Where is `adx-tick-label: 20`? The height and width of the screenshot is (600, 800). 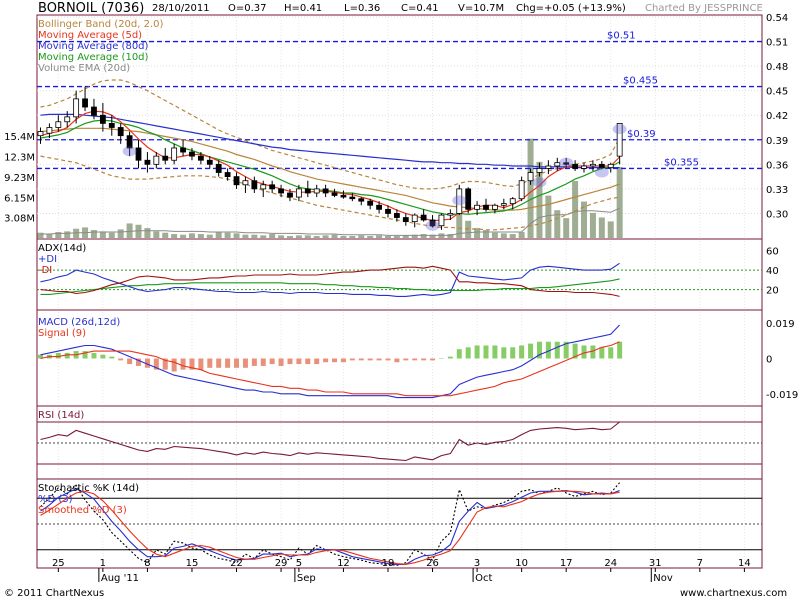
adx-tick-label: 20 is located at coordinates (772, 291).